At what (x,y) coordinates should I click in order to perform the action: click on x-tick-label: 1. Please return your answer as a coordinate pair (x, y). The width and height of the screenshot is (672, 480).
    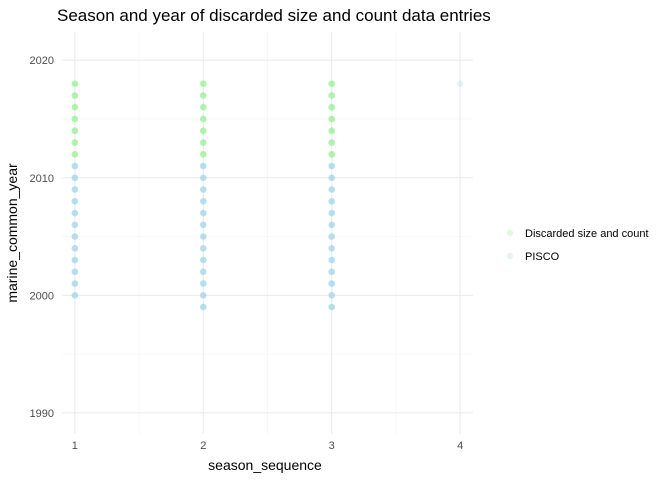
    Looking at the image, I should click on (75, 446).